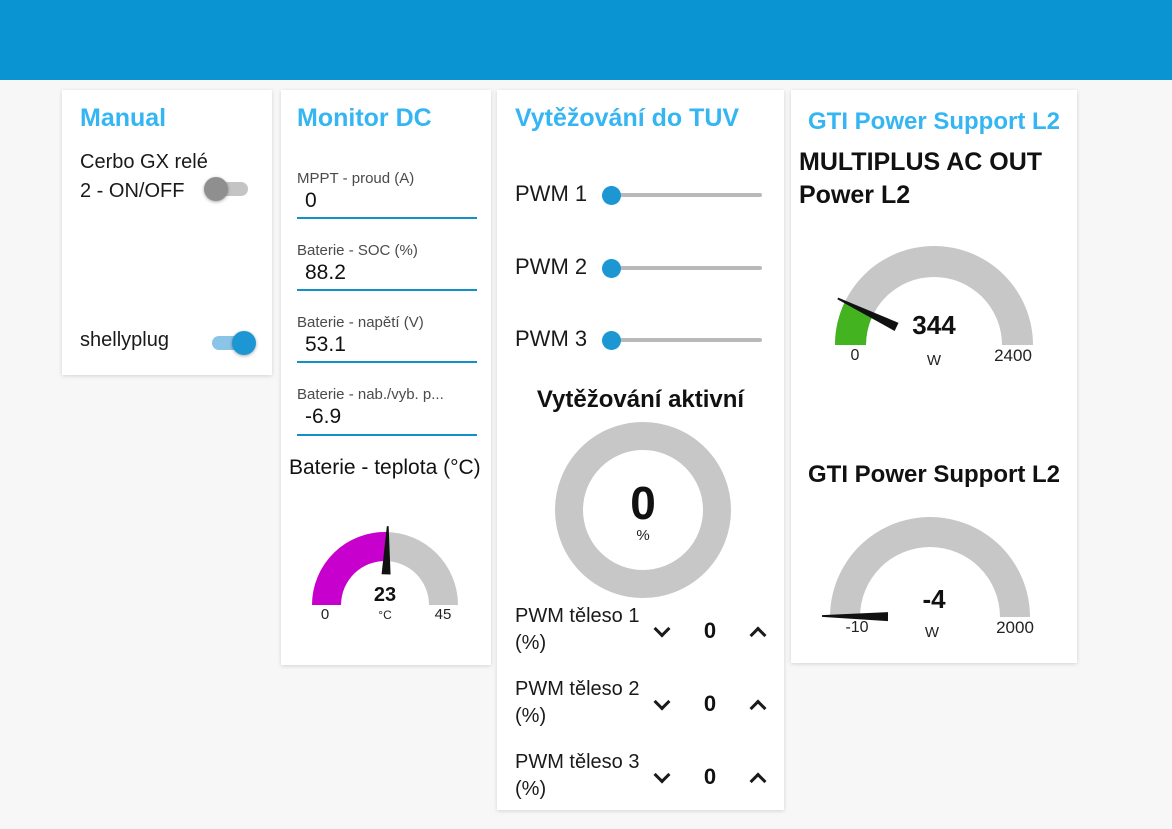 The image size is (1172, 829). I want to click on gauge-min: -10, so click(857, 627).